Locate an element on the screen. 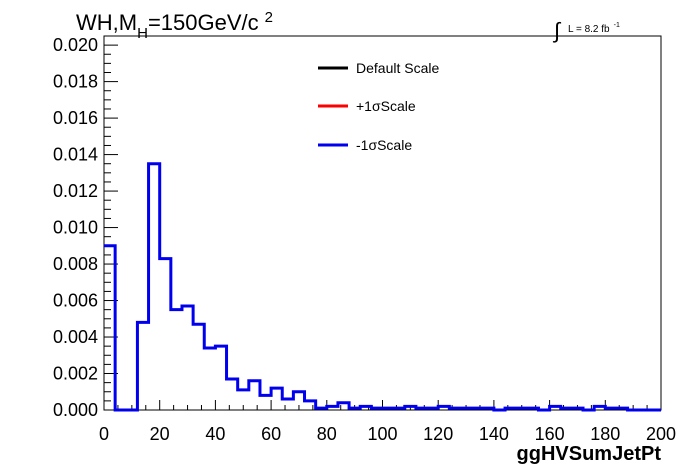 The width and height of the screenshot is (696, 472). y-tick-label: 0.006 is located at coordinates (75, 301).